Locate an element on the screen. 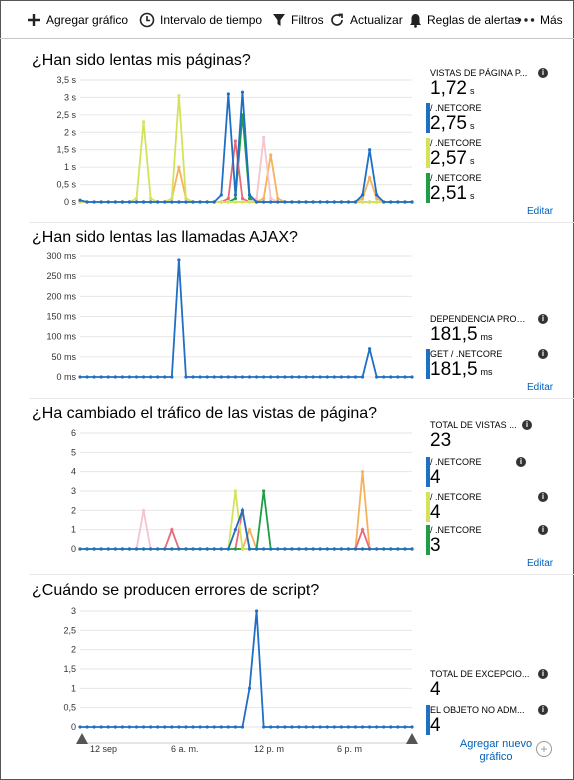  y-tick-label: 0,5 is located at coordinates (69, 708).